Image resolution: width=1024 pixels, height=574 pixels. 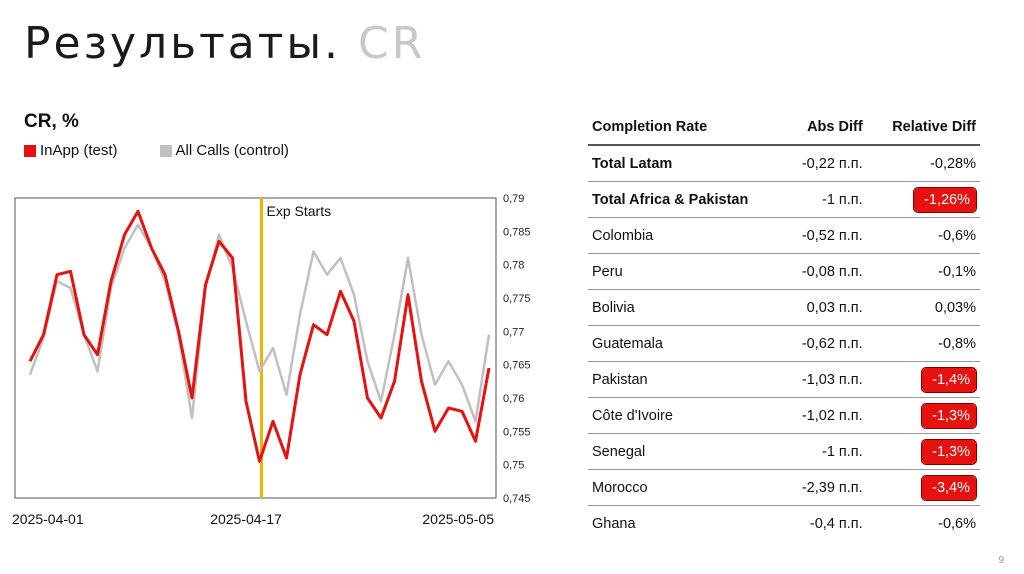 I want to click on row-relative-diff: -0,8%, so click(x=957, y=343).